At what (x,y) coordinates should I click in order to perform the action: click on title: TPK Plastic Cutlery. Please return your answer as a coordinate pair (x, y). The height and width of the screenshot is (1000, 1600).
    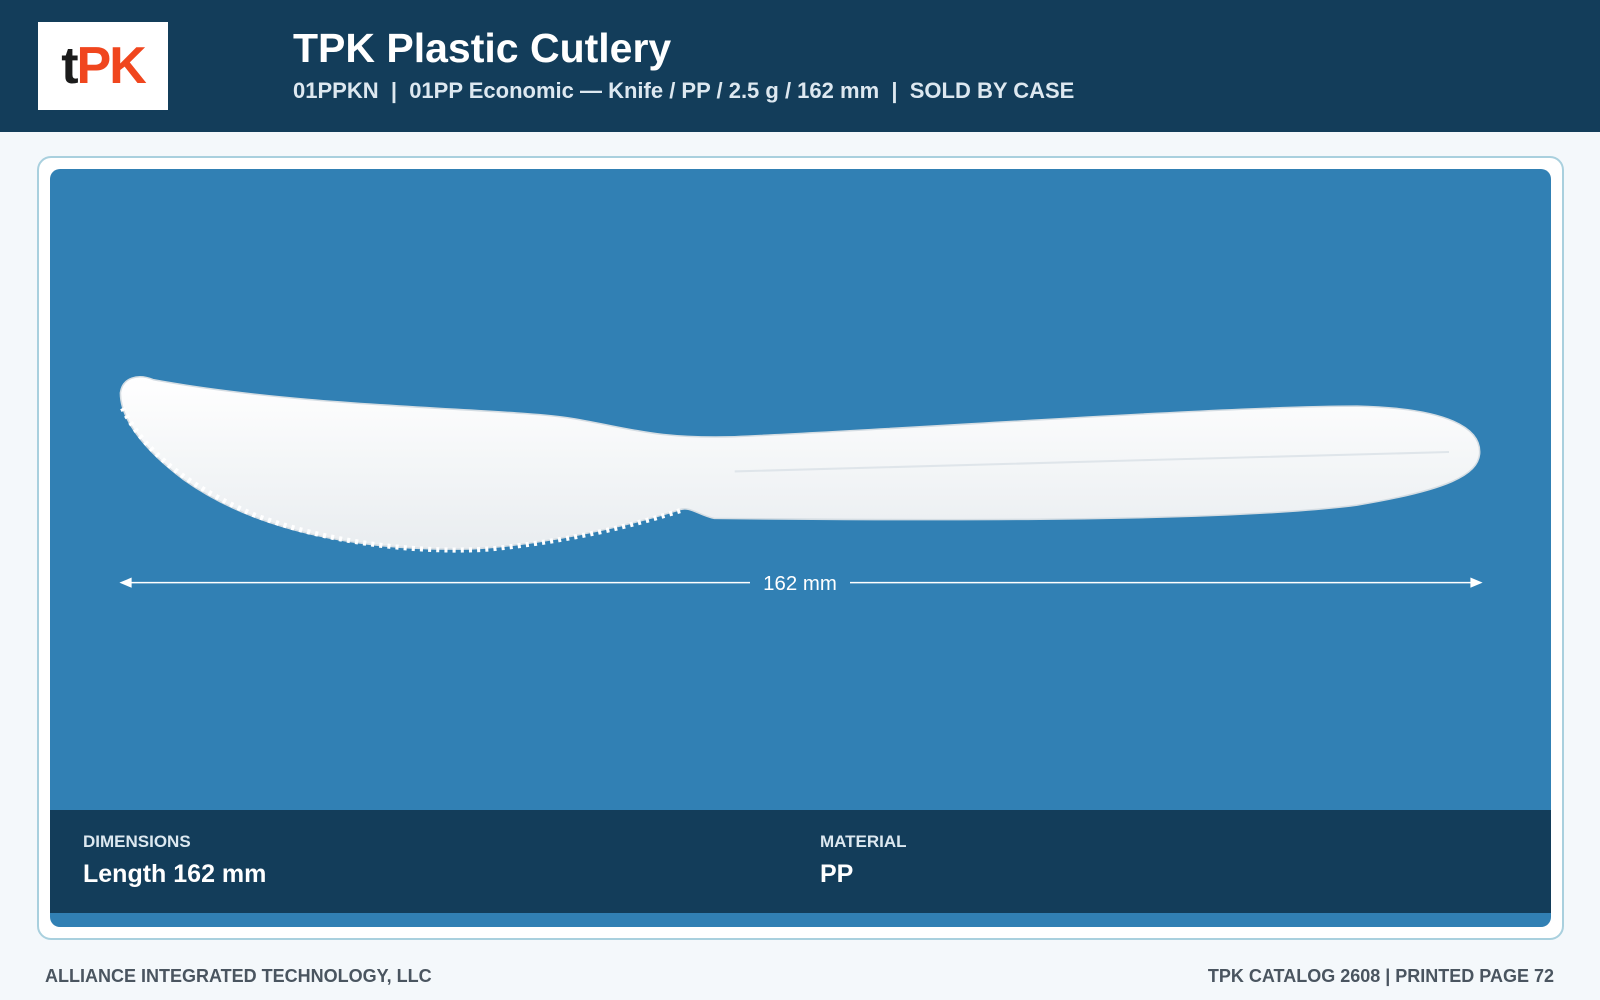
    Looking at the image, I should click on (482, 48).